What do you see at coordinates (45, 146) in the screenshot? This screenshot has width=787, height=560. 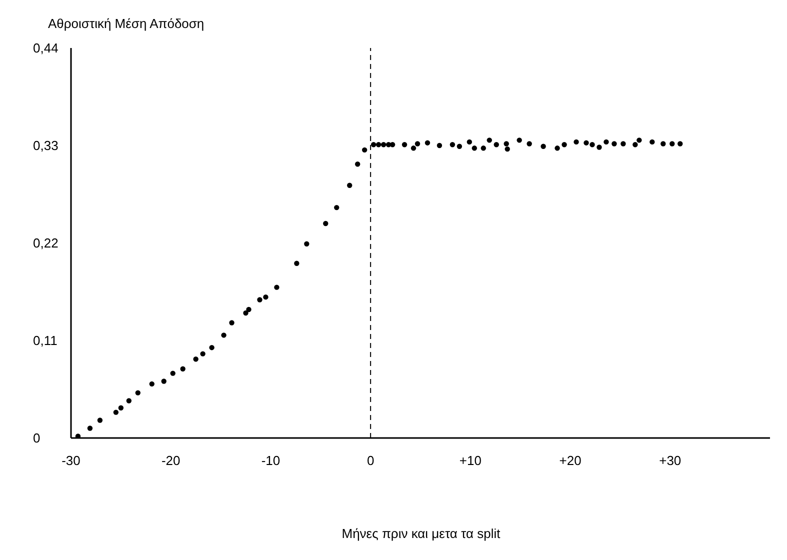 I see `y-tick-label: 0,33` at bounding box center [45, 146].